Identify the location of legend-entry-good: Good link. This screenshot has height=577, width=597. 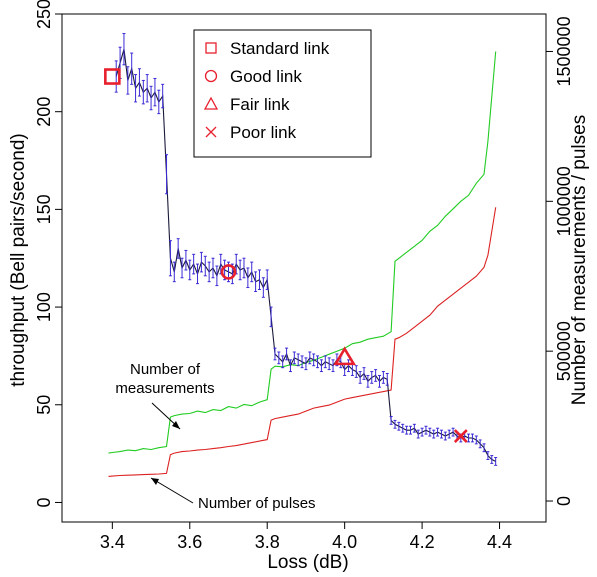
(253, 76).